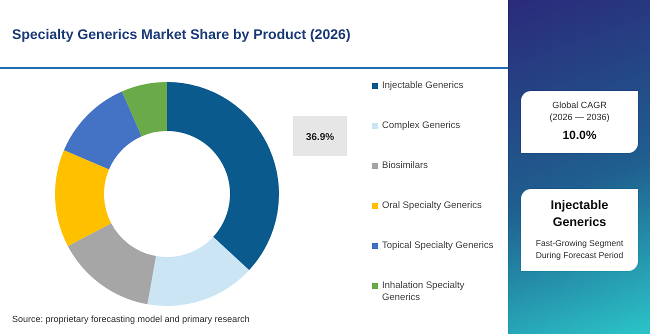 The height and width of the screenshot is (334, 650). Describe the element at coordinates (181, 34) in the screenshot. I see `chart-title: Specialty Generics Market Share by Product (2026)` at that location.